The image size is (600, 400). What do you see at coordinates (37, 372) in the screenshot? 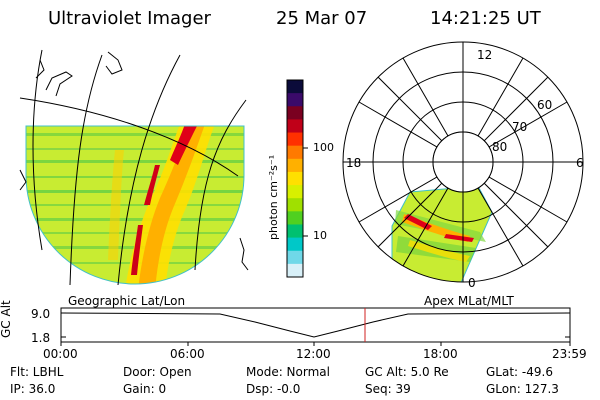
I see `filter-status: Flt: LBHL` at bounding box center [37, 372].